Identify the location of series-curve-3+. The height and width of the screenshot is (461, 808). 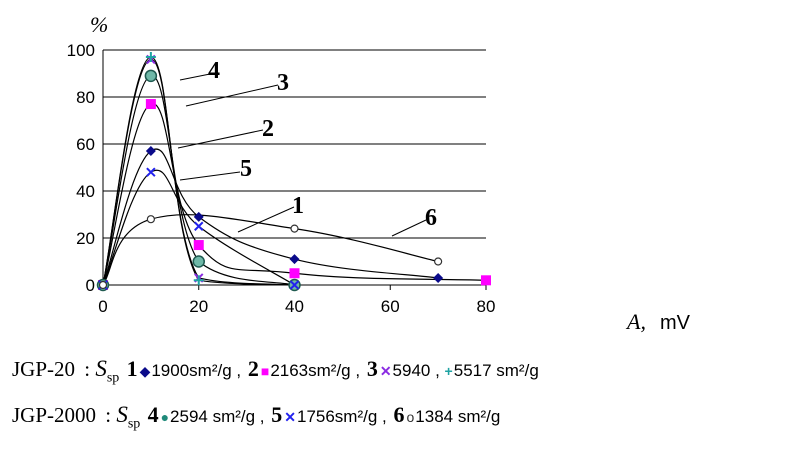
(198, 171).